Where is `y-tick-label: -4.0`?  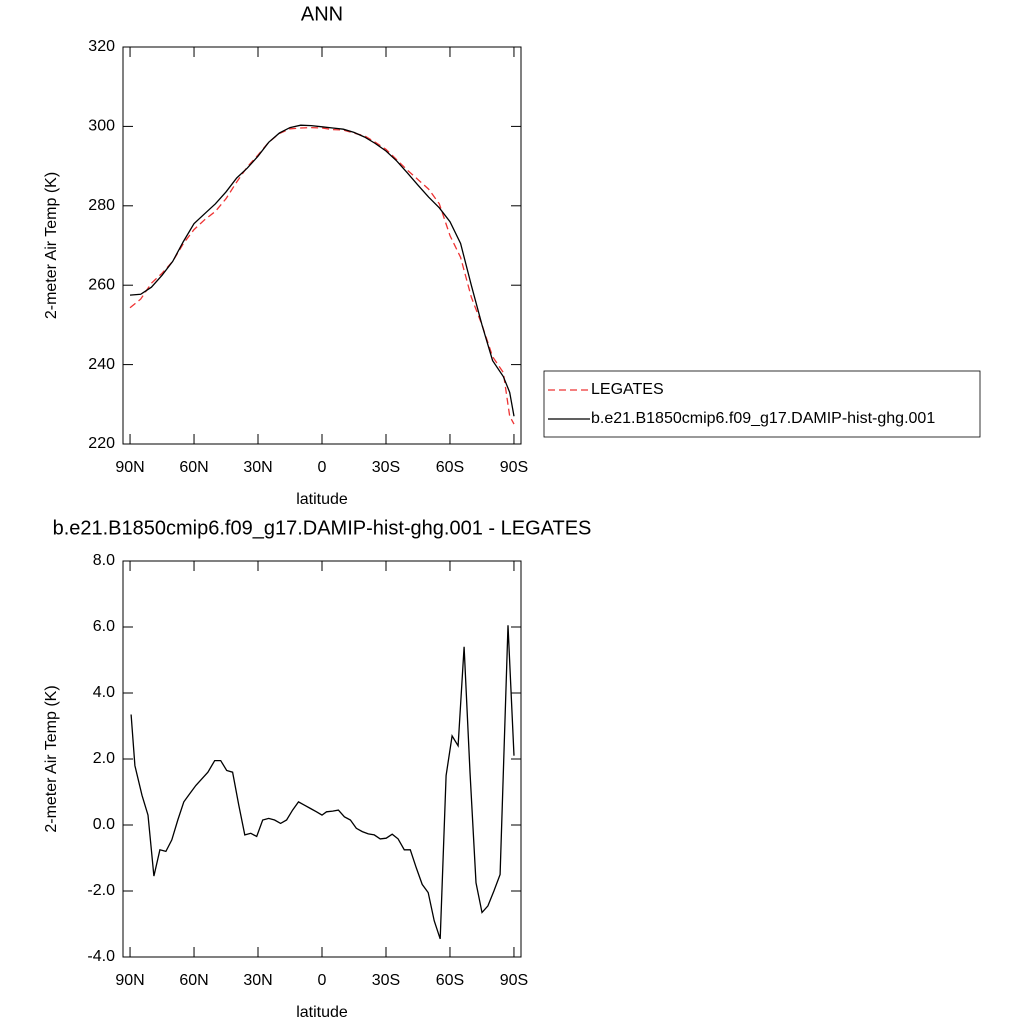
y-tick-label: -4.0 is located at coordinates (101, 956).